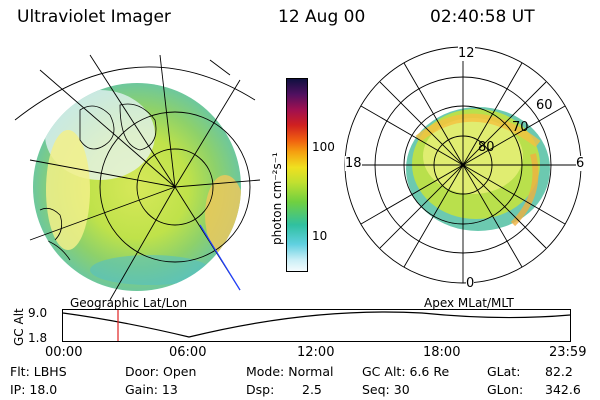  What do you see at coordinates (38, 371) in the screenshot?
I see `filter-status: Flt: LBHS` at bounding box center [38, 371].